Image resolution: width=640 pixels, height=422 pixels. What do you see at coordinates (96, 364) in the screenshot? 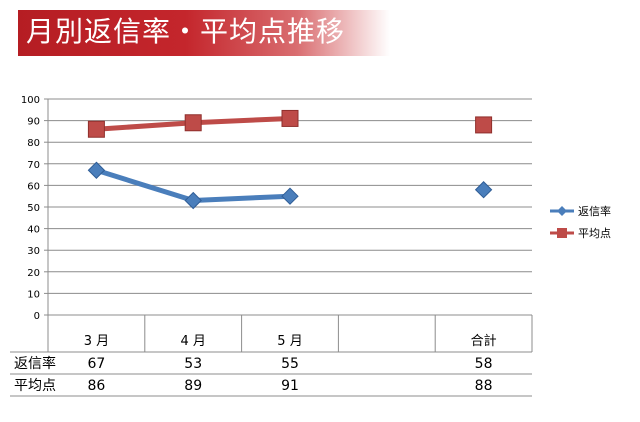
I see `table-cell: 67` at bounding box center [96, 364].